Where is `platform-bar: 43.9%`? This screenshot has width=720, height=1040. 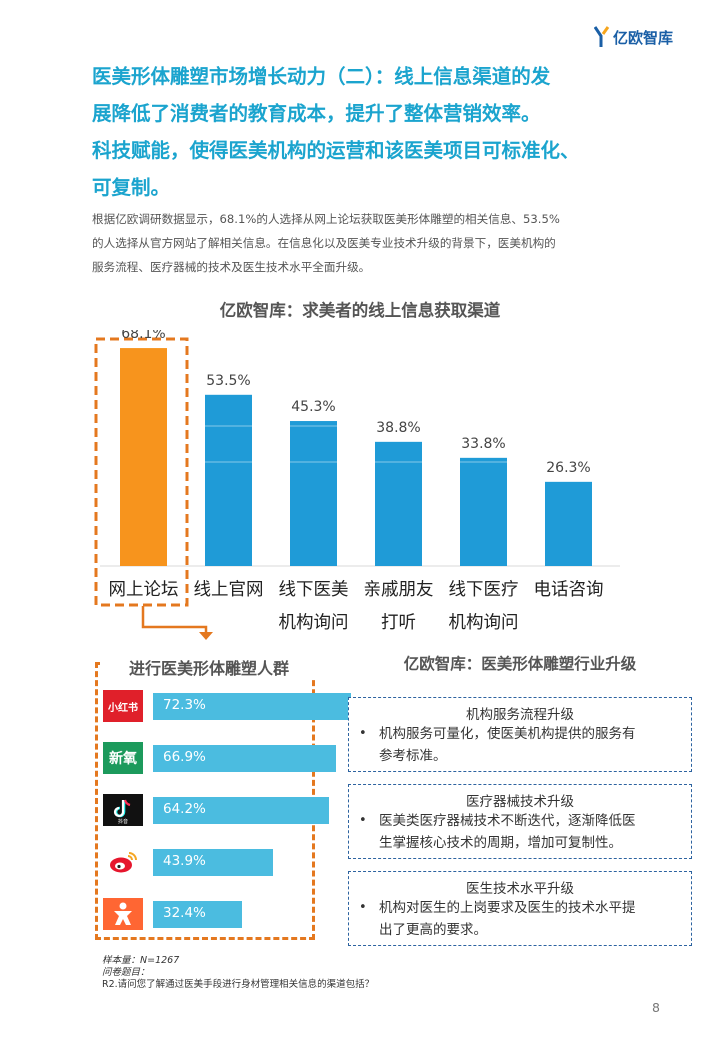 platform-bar: 43.9% is located at coordinates (213, 862).